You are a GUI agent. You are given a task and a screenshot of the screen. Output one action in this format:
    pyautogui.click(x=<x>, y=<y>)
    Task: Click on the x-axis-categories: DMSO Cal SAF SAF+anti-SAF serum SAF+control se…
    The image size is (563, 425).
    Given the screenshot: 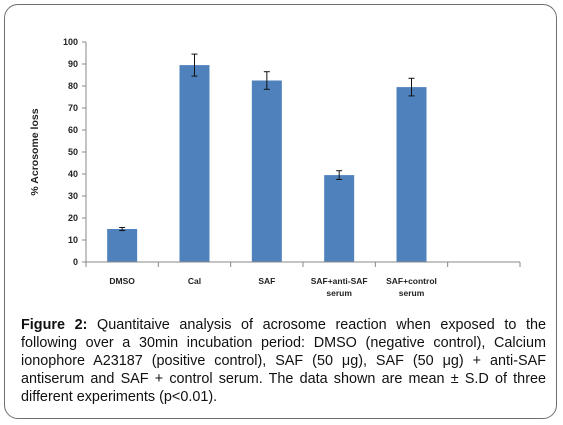 What is the action you would take?
    pyautogui.click(x=303, y=280)
    